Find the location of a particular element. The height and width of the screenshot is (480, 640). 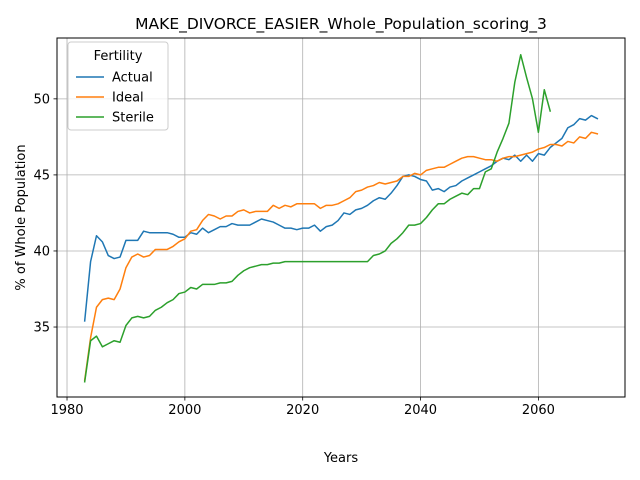

x-tick-label: 1980 is located at coordinates (66, 410).